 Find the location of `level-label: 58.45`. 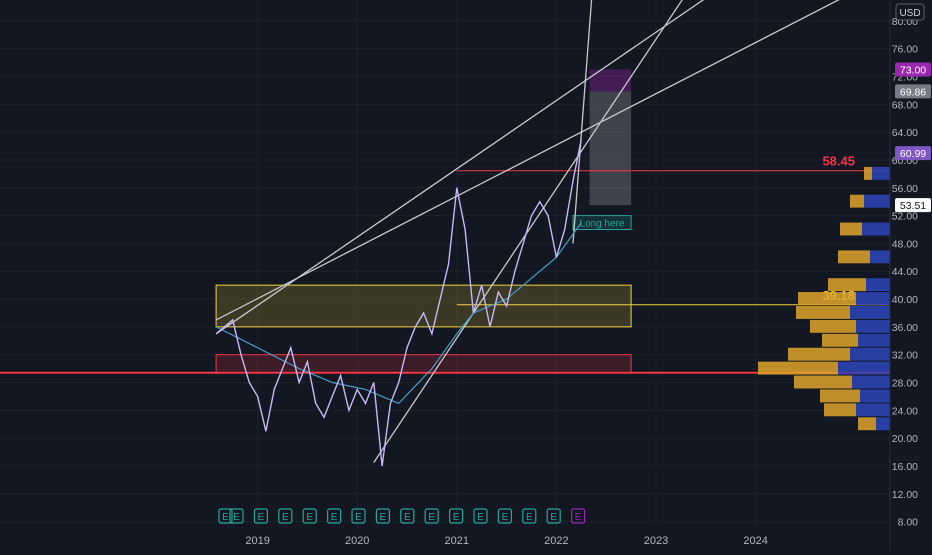

level-label: 58.45 is located at coordinates (838, 161).